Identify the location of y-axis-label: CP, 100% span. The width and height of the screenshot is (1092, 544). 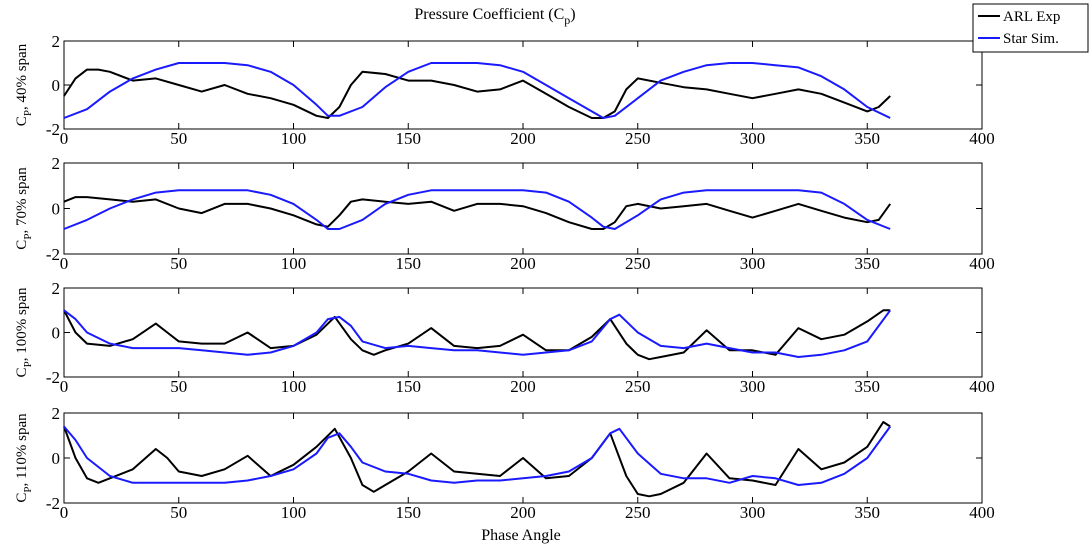
(24, 332).